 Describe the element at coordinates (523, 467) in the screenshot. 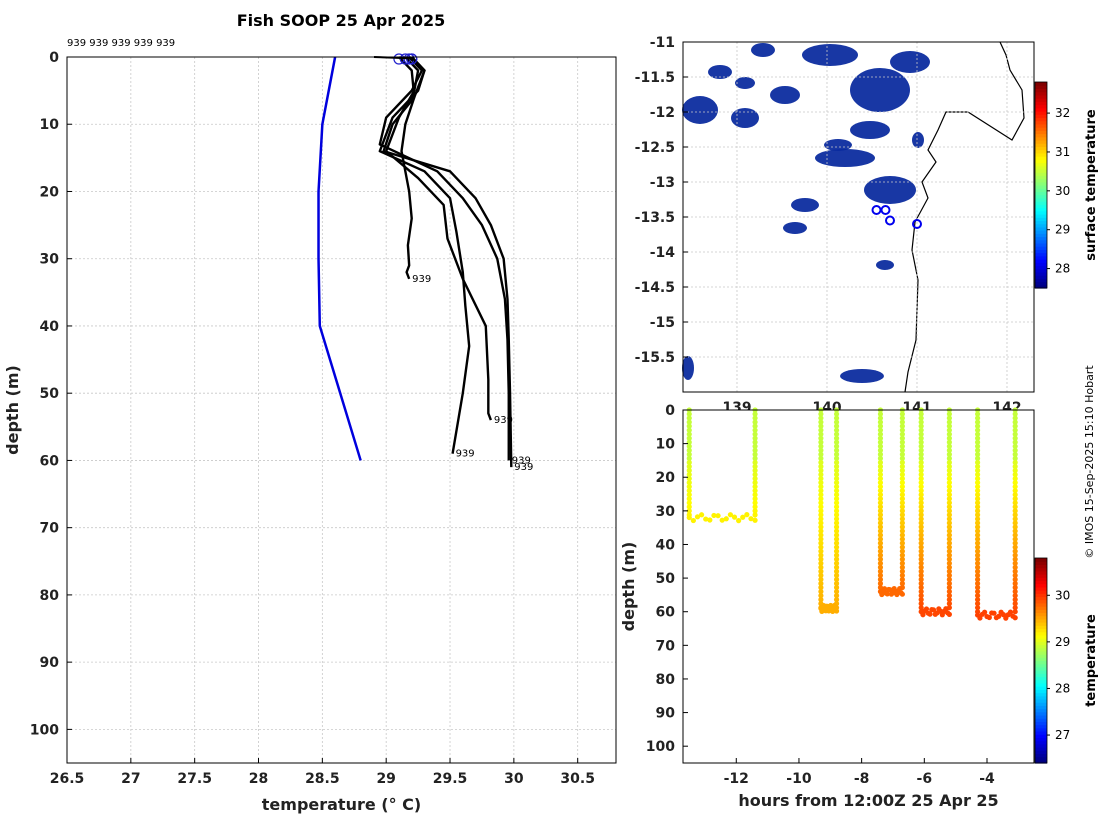

I see `profile-end-label: 939` at that location.